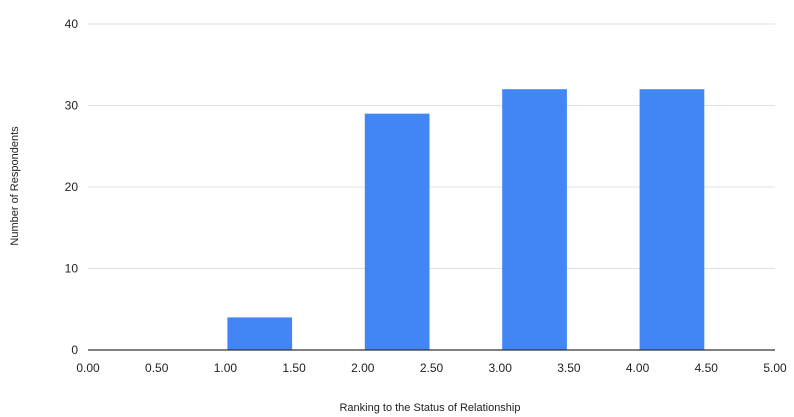 Image resolution: width=794 pixels, height=417 pixels. I want to click on y-tick-label: 10, so click(72, 269).